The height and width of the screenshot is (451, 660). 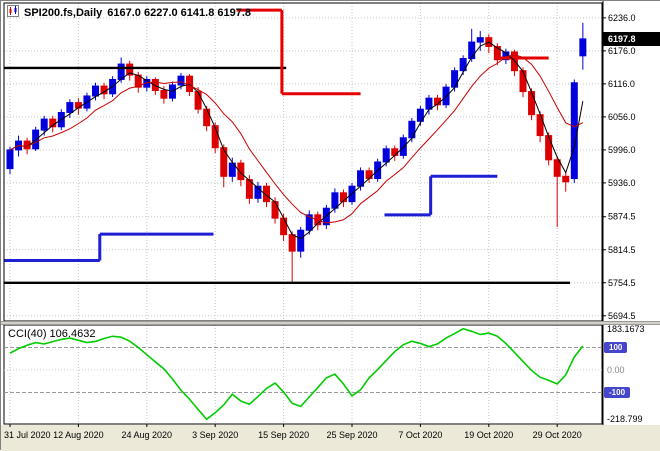 What do you see at coordinates (622, 150) in the screenshot?
I see `price-tick-label: 5996.0` at bounding box center [622, 150].